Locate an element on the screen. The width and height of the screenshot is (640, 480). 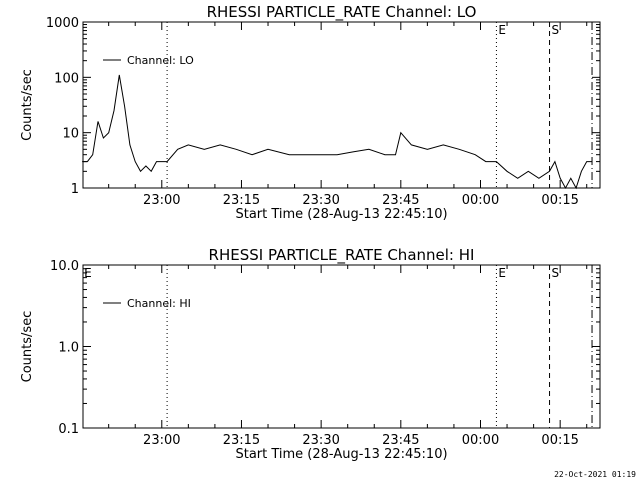
y-tick-label: 10.0 is located at coordinates (64, 266).